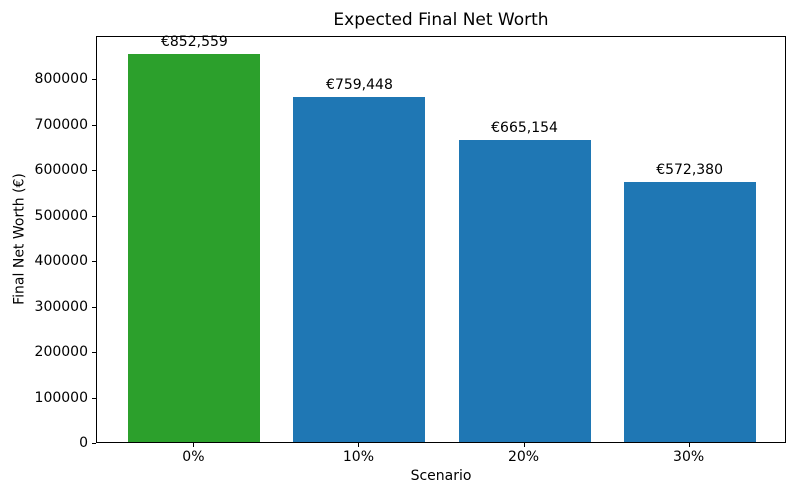 This screenshot has width=800, height=500. I want to click on x-tick-label: 10%, so click(358, 457).